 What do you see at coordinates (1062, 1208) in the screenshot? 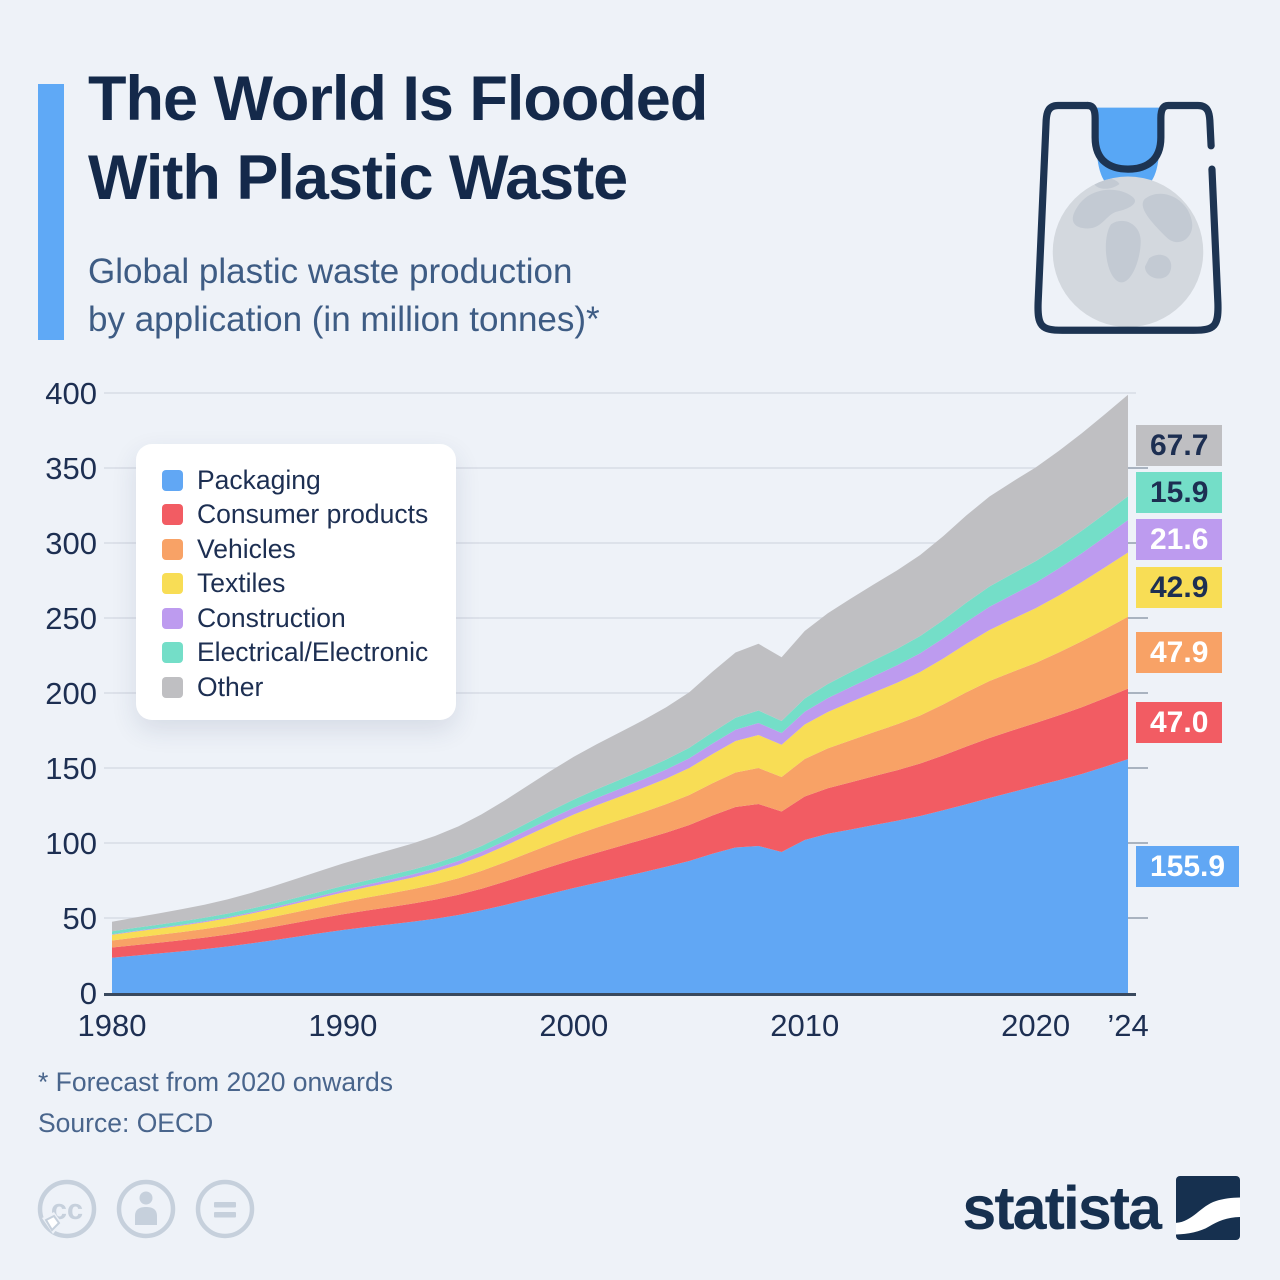
I see `brand-name: statista` at bounding box center [1062, 1208].